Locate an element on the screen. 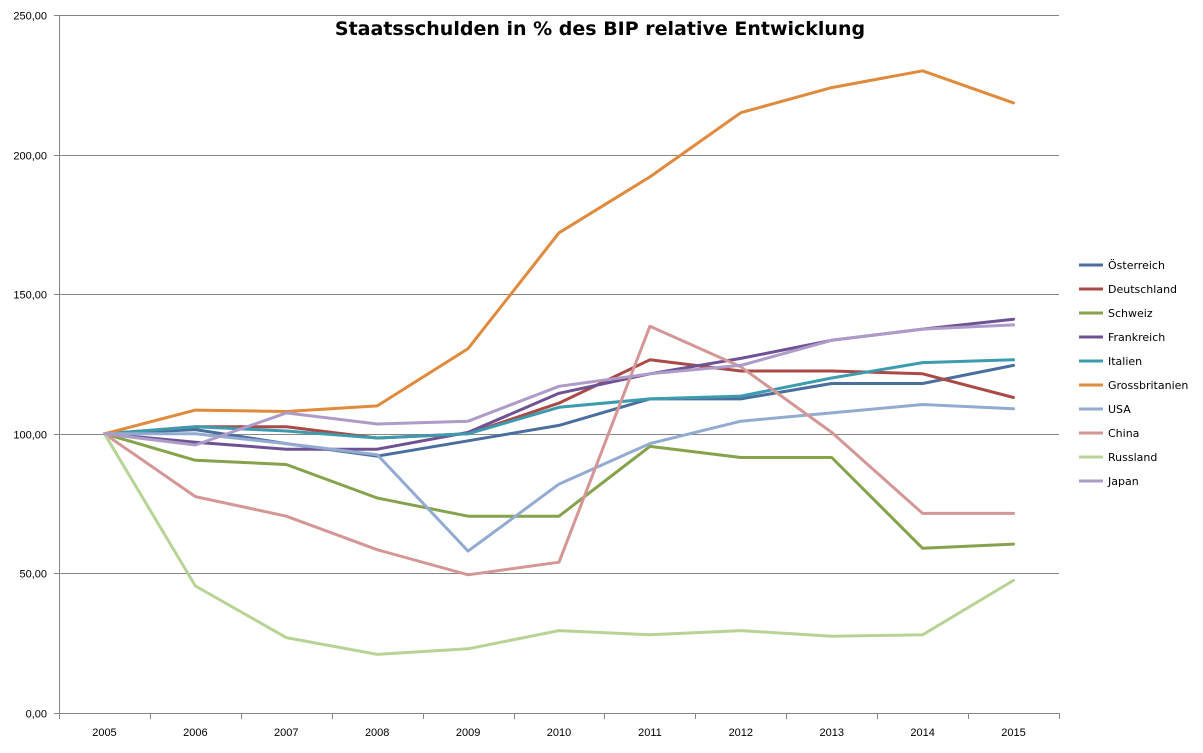  y-tick-label: 0,00 is located at coordinates (36, 715).